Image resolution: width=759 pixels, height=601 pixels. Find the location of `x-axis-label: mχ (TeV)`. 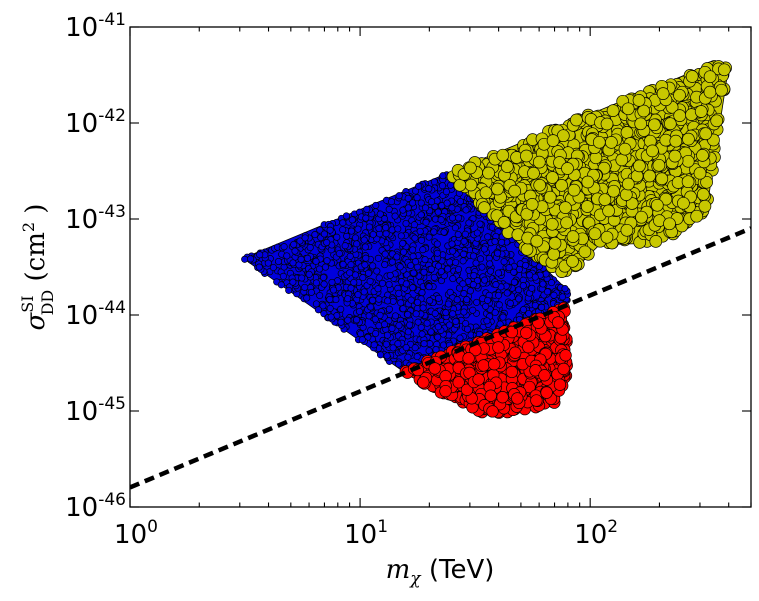

x-axis-label: mχ (TeV) is located at coordinates (440, 572).